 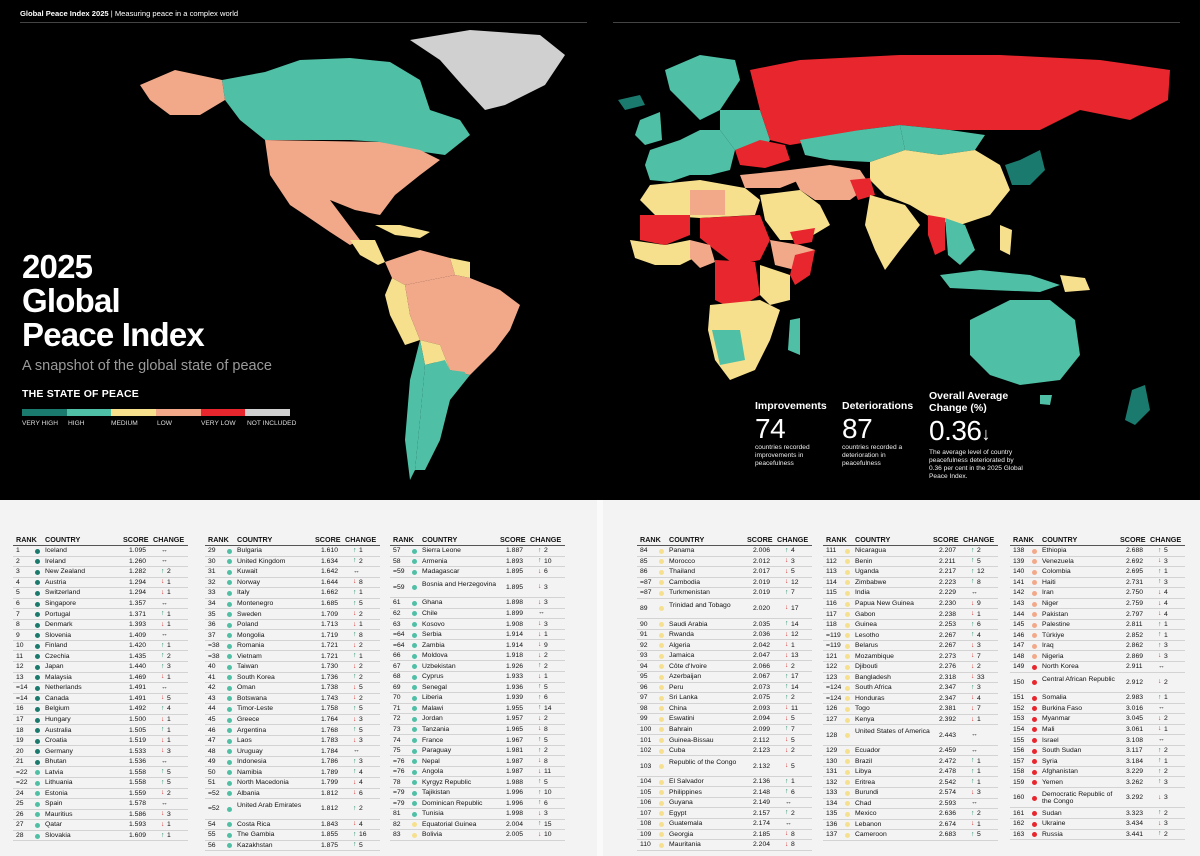 I want to click on score-cell: 2.574, so click(x=948, y=793).